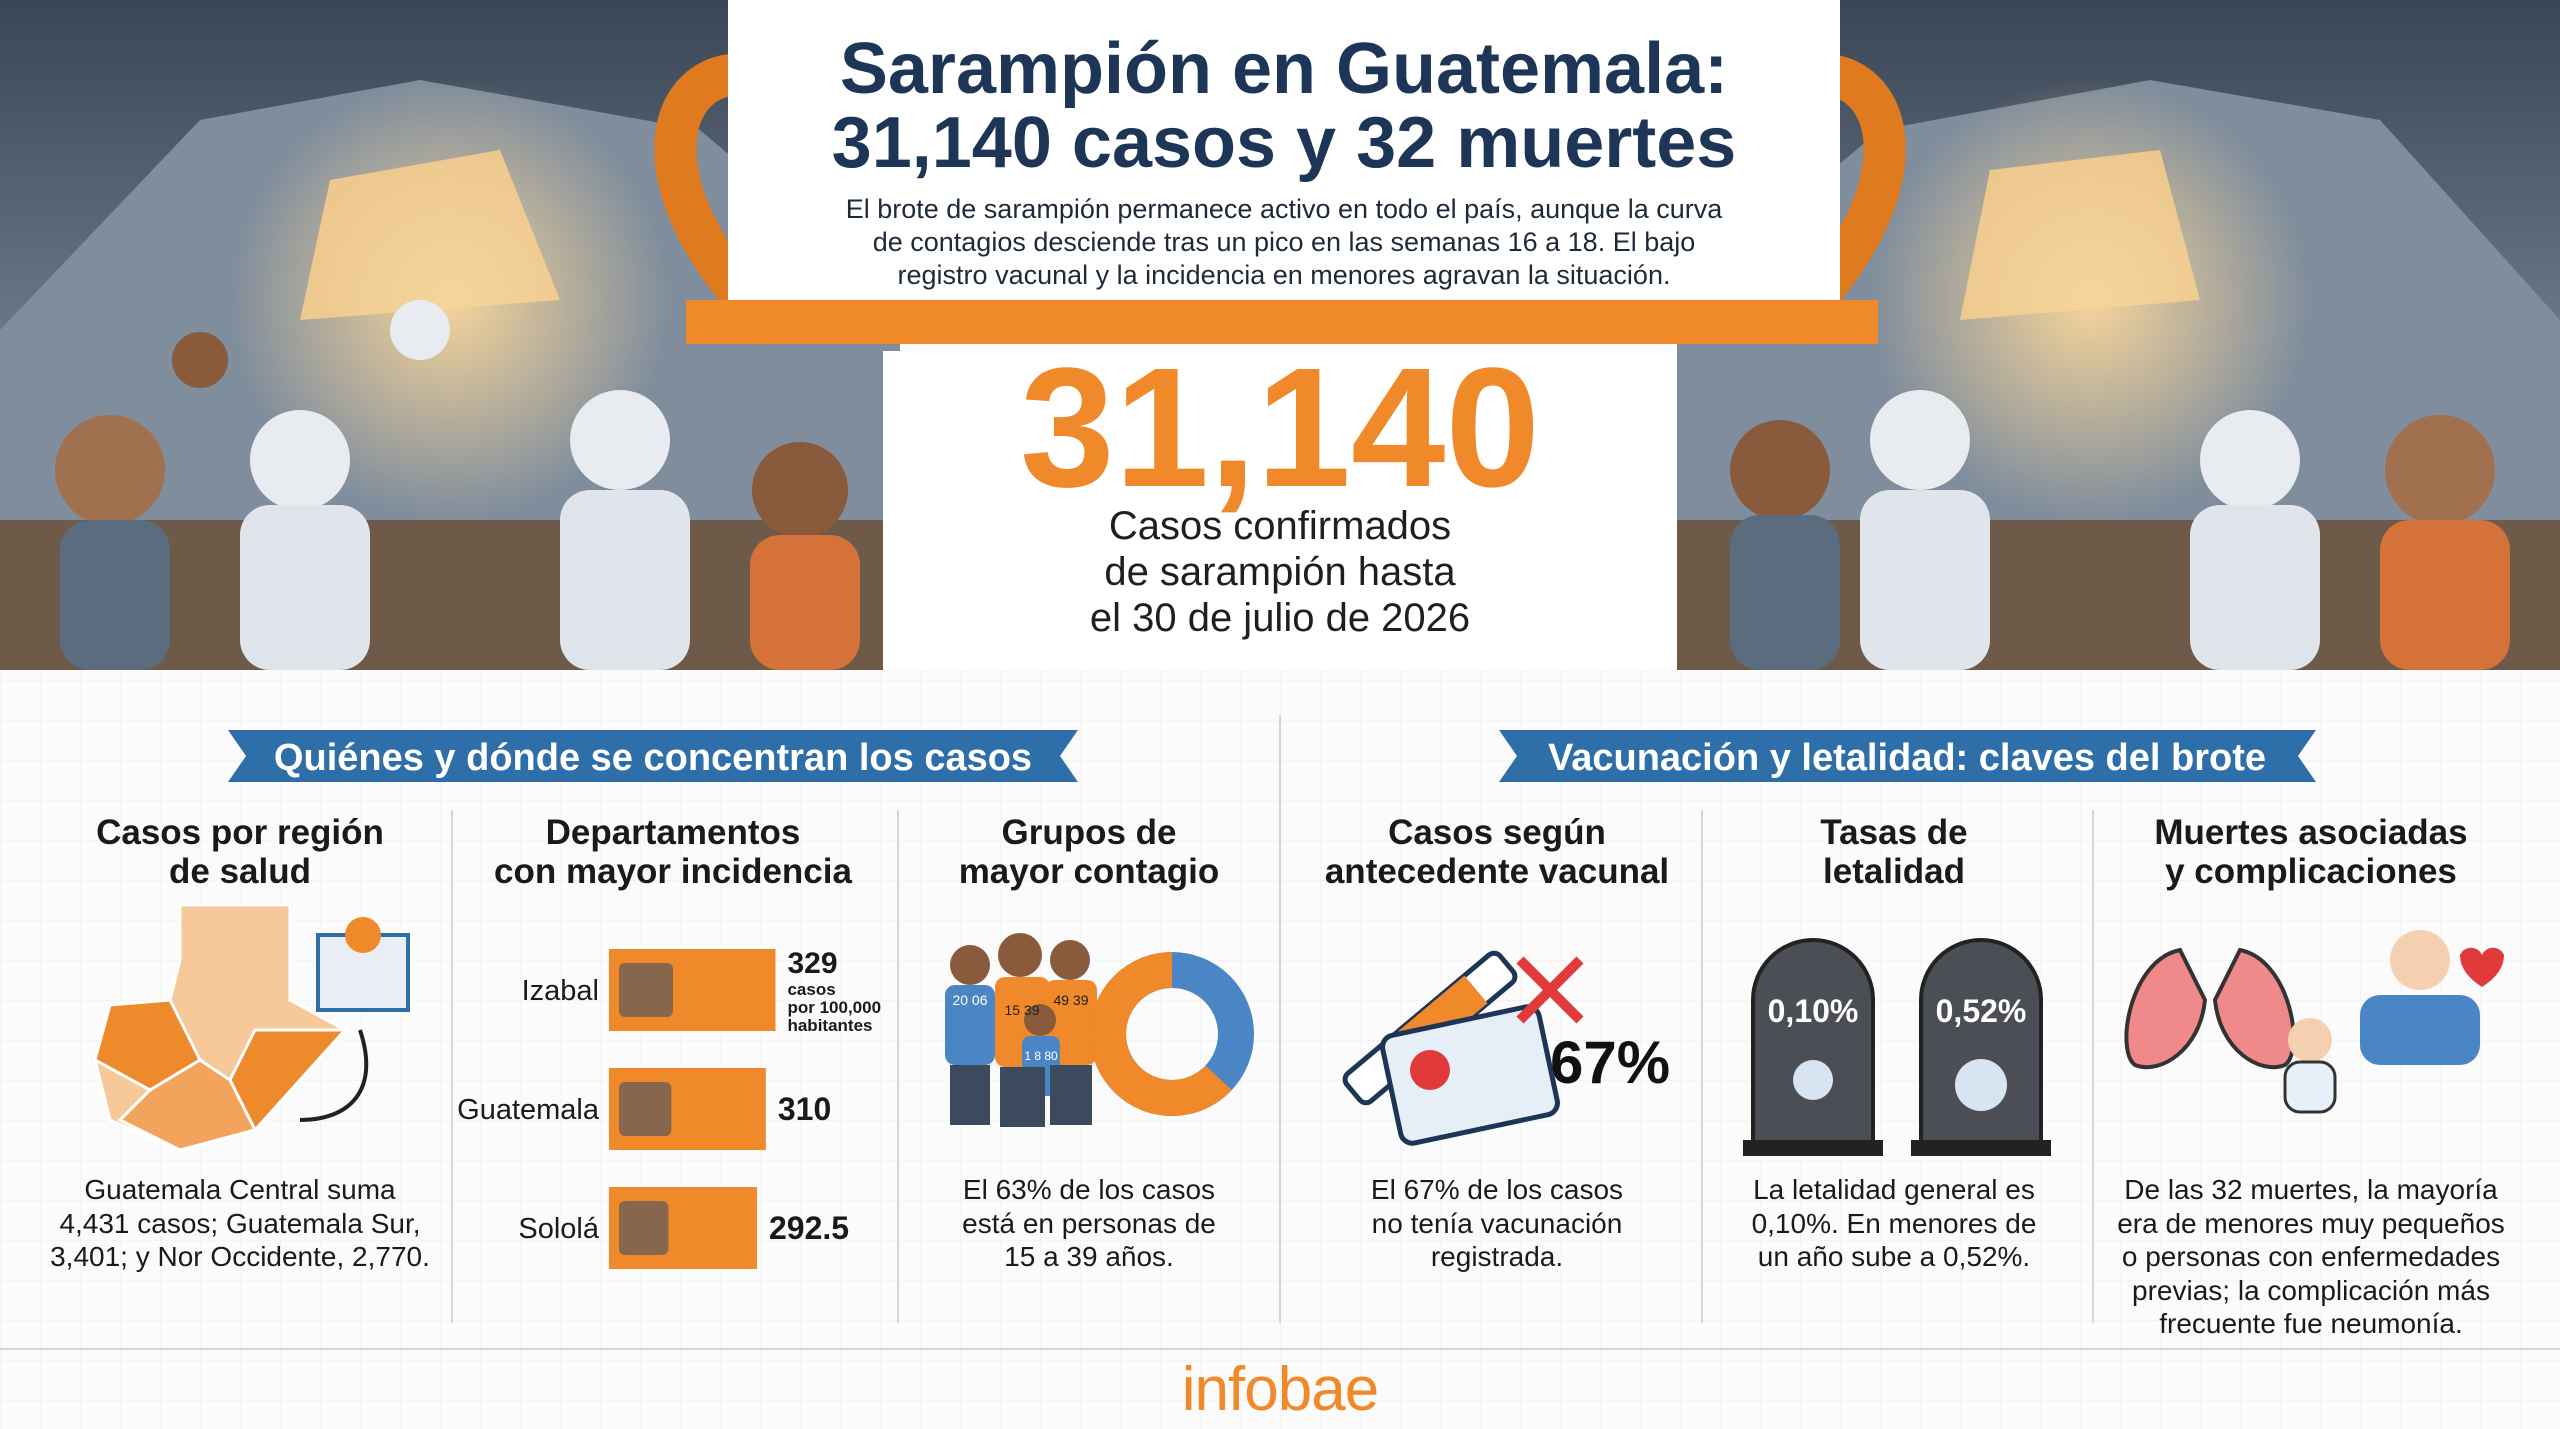  Describe the element at coordinates (1463, 1048) in the screenshot. I see `vaccine-icon` at that location.